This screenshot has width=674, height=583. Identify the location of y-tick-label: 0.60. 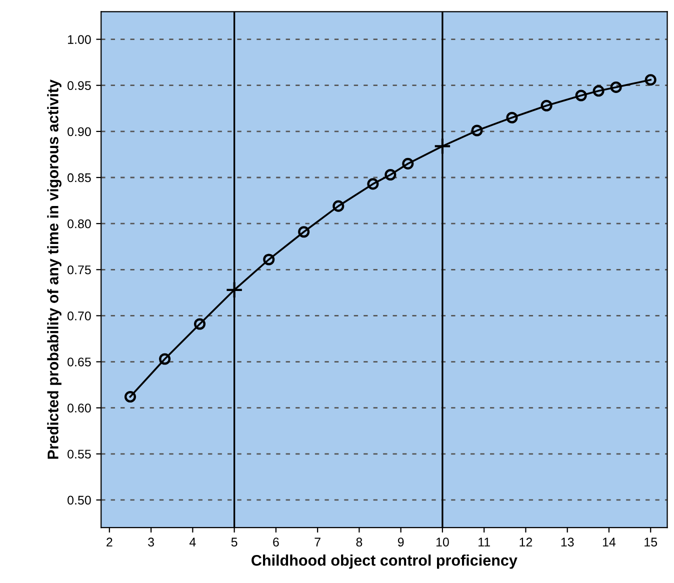
(79, 408).